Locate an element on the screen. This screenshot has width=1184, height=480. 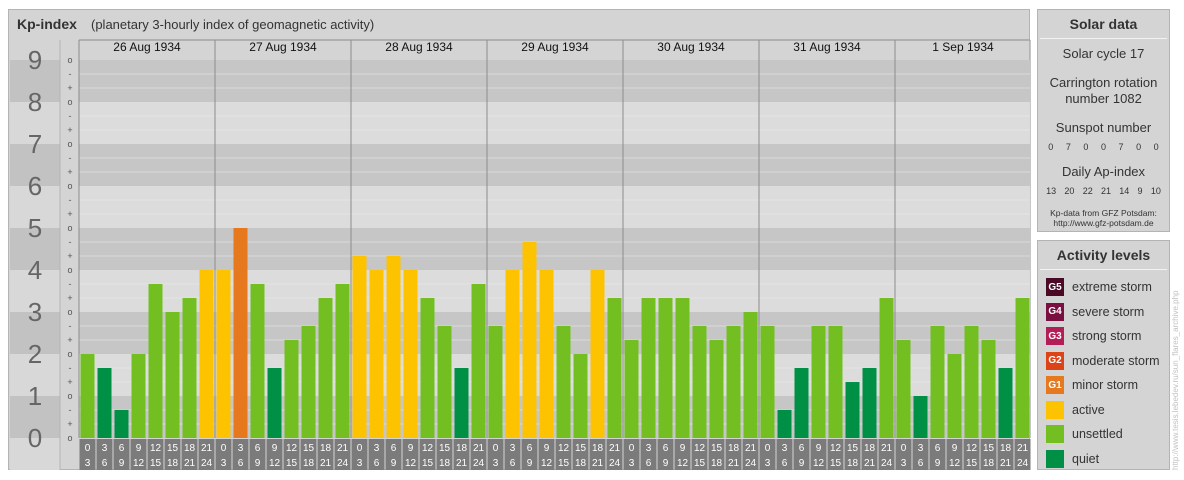
legend-label: unsettled is located at coordinates (1097, 434).